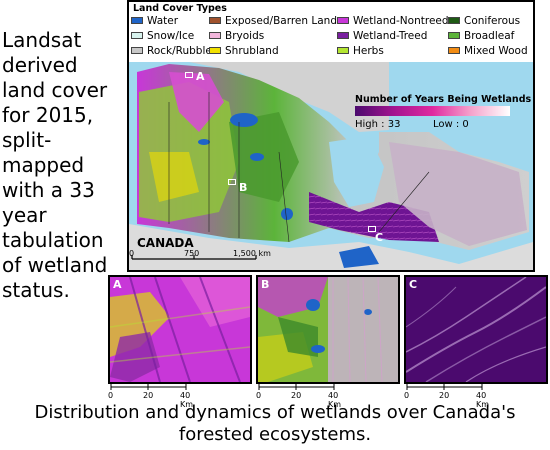  I want to click on wetland-gradient-bar, so click(432, 111).